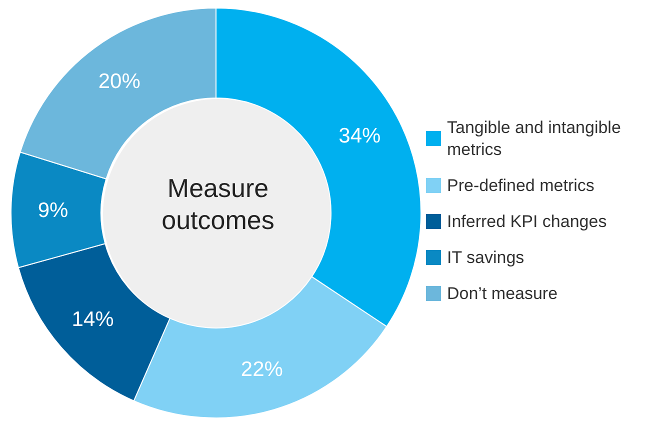  What do you see at coordinates (527, 221) in the screenshot?
I see `legend-label: Inferred KPI changes` at bounding box center [527, 221].